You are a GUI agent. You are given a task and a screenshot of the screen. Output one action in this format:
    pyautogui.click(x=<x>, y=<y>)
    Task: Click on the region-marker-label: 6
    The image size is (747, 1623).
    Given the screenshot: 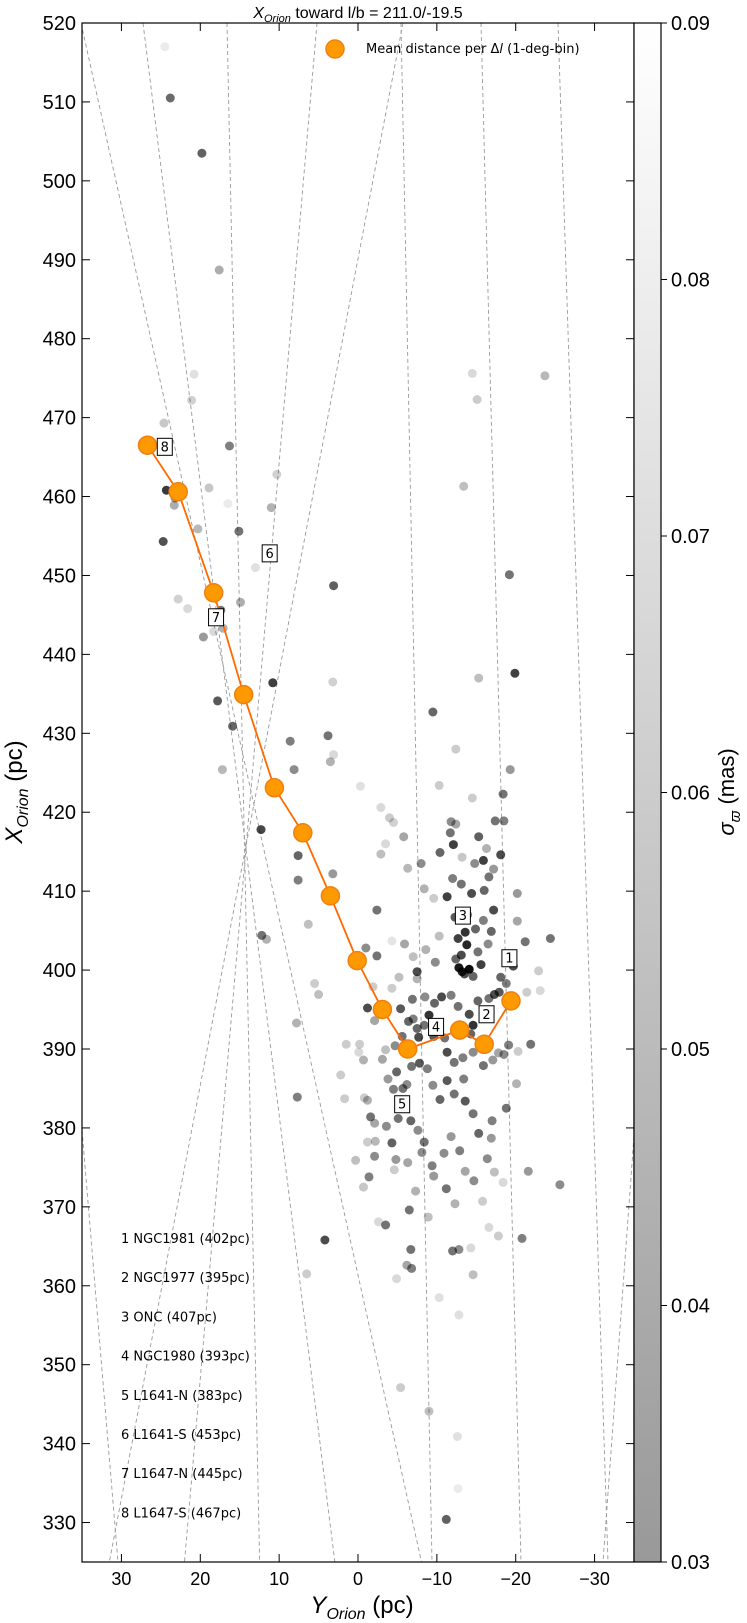 What is the action you would take?
    pyautogui.click(x=270, y=554)
    